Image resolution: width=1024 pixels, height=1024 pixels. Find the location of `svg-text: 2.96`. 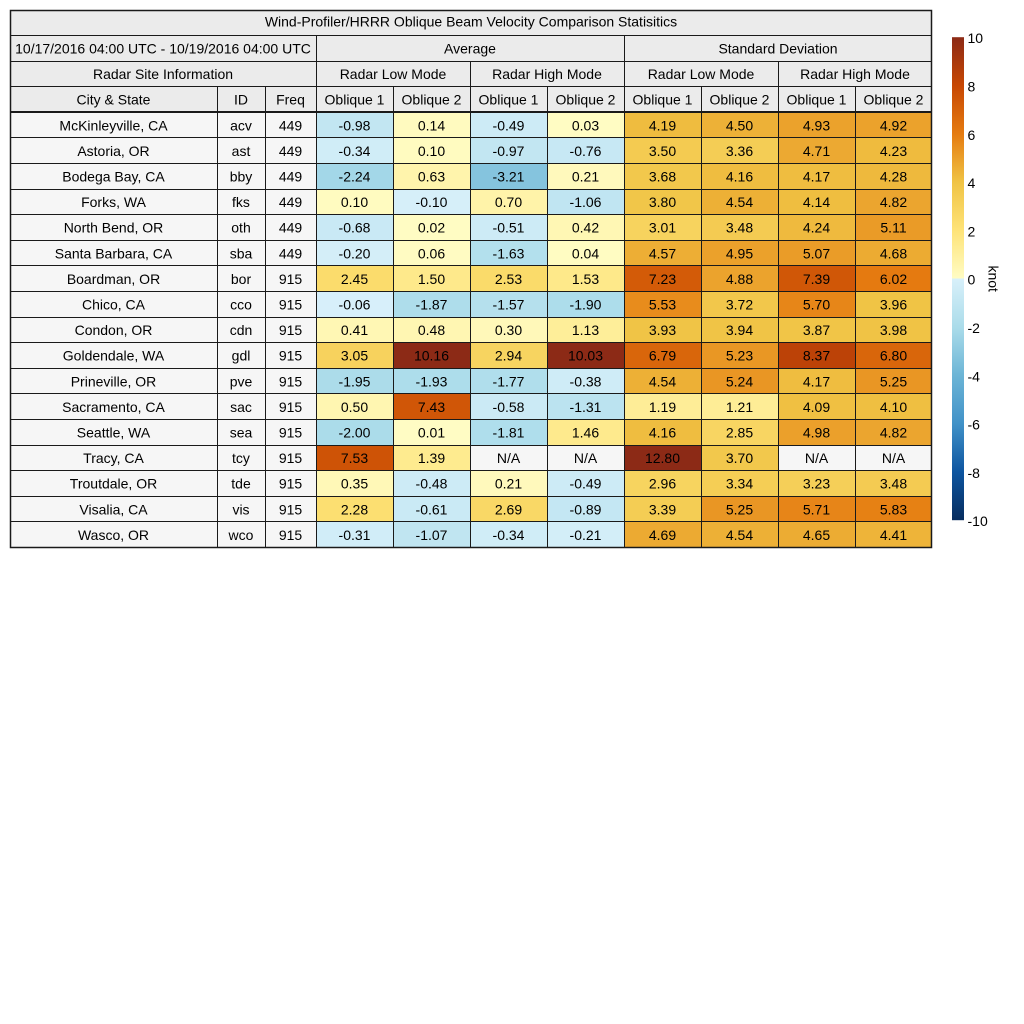

svg-text: 2.96 is located at coordinates (662, 484).